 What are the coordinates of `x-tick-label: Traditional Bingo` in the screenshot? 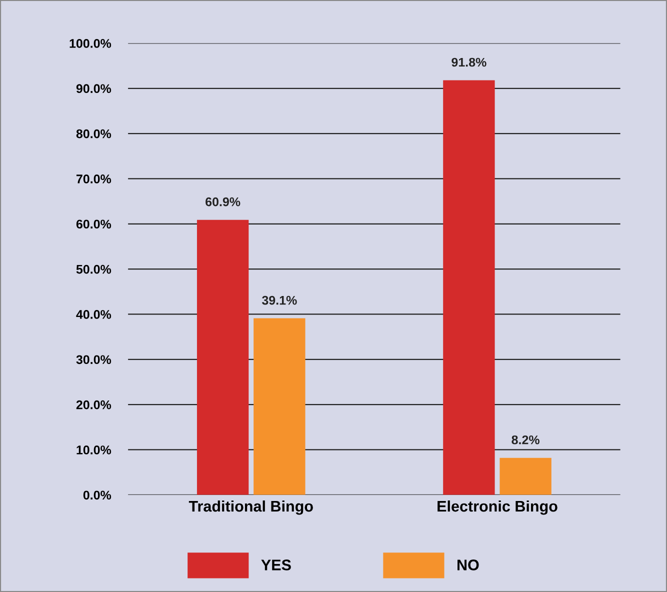 It's located at (250, 507).